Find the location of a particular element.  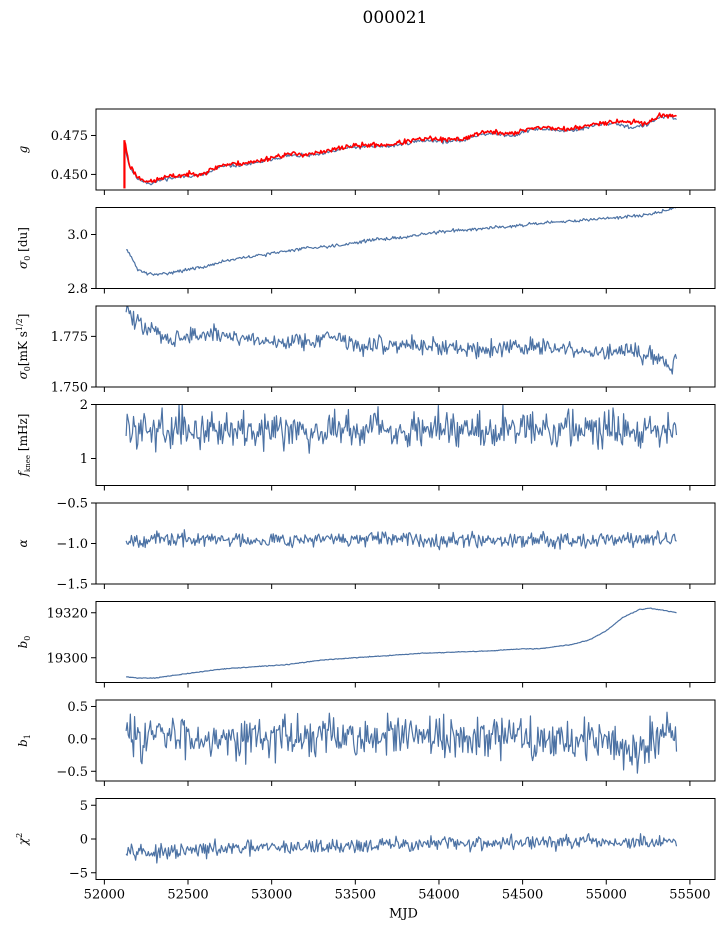

y-tick-label: 0.450 is located at coordinates (69, 175).